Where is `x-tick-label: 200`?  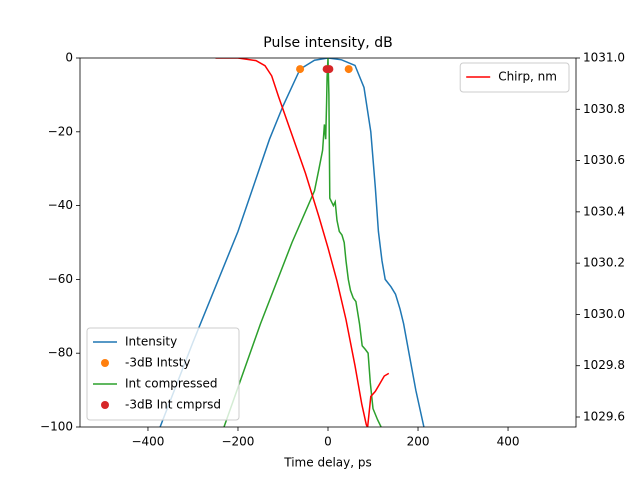 x-tick-label: 200 is located at coordinates (418, 442).